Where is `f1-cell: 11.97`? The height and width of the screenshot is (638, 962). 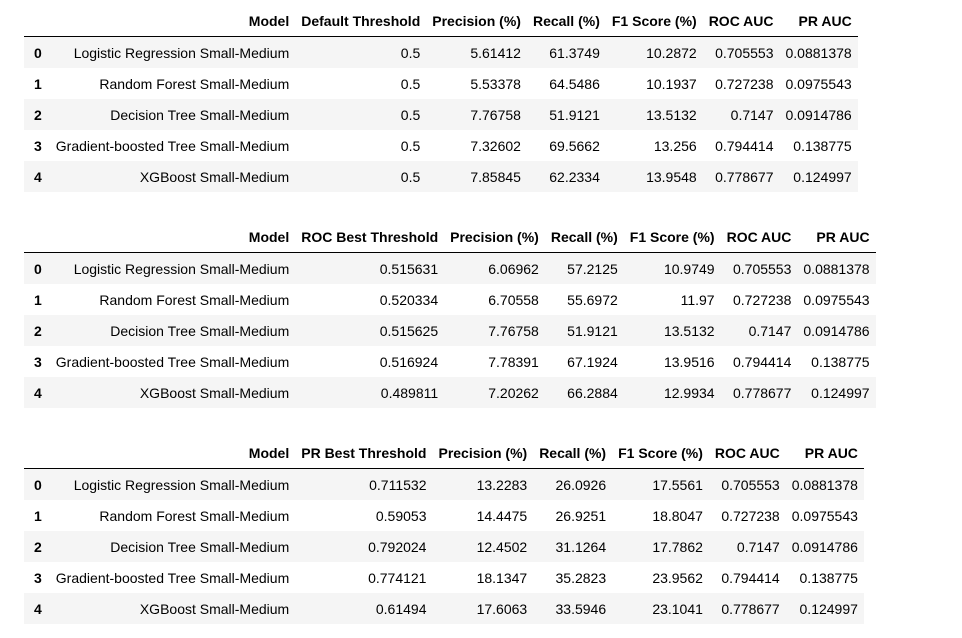
f1-cell: 11.97 is located at coordinates (697, 299).